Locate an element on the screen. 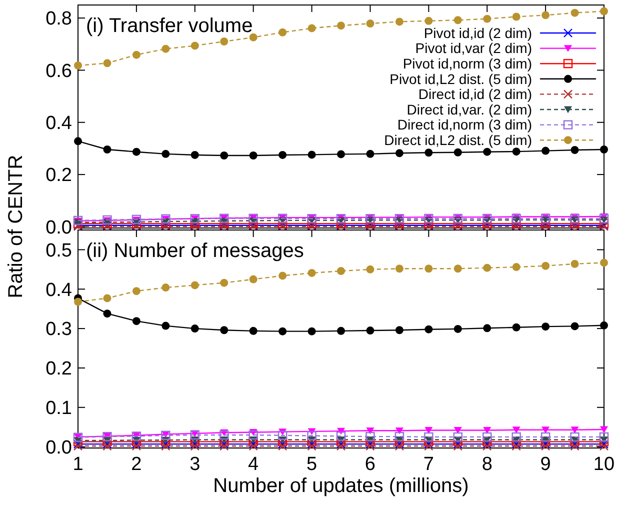 The width and height of the screenshot is (626, 506). y-tick-label: 0.5 is located at coordinates (59, 251).